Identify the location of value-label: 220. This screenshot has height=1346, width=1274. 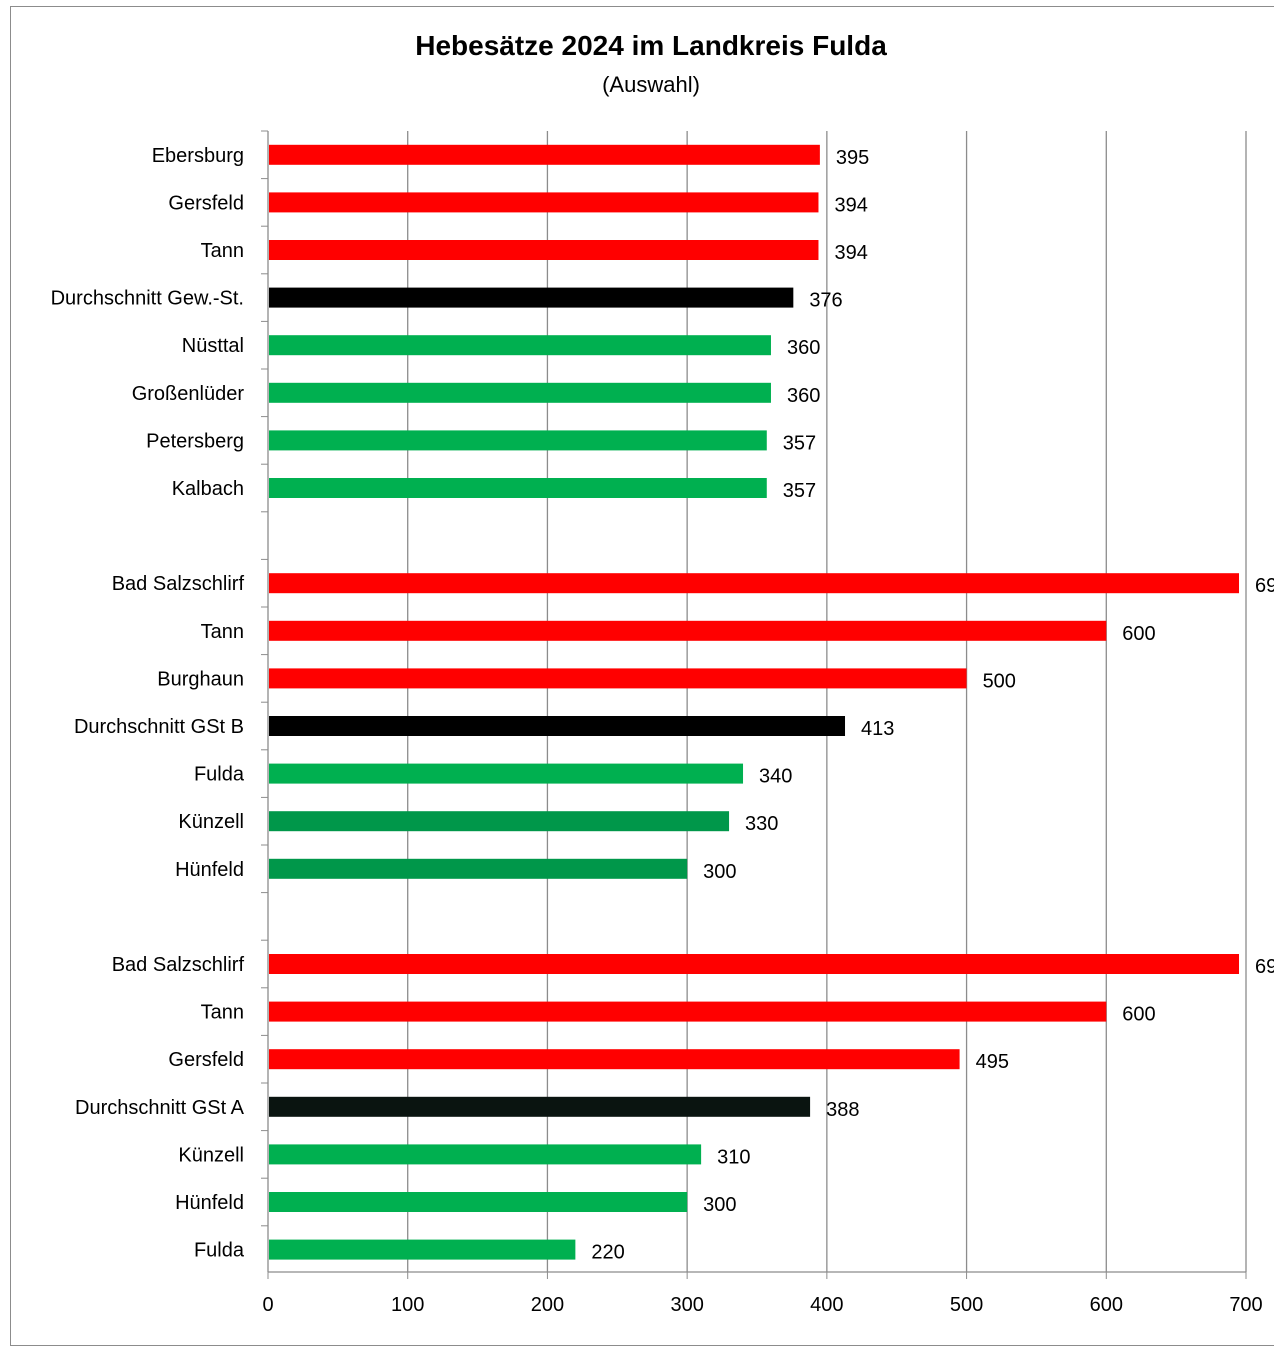
(607, 1253).